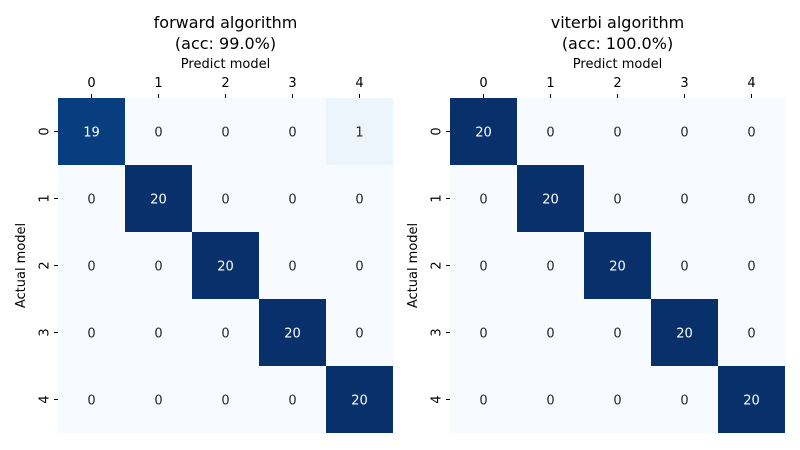 This screenshot has width=800, height=450. What do you see at coordinates (617, 64) in the screenshot?
I see `x-axis-label: Predict model` at bounding box center [617, 64].